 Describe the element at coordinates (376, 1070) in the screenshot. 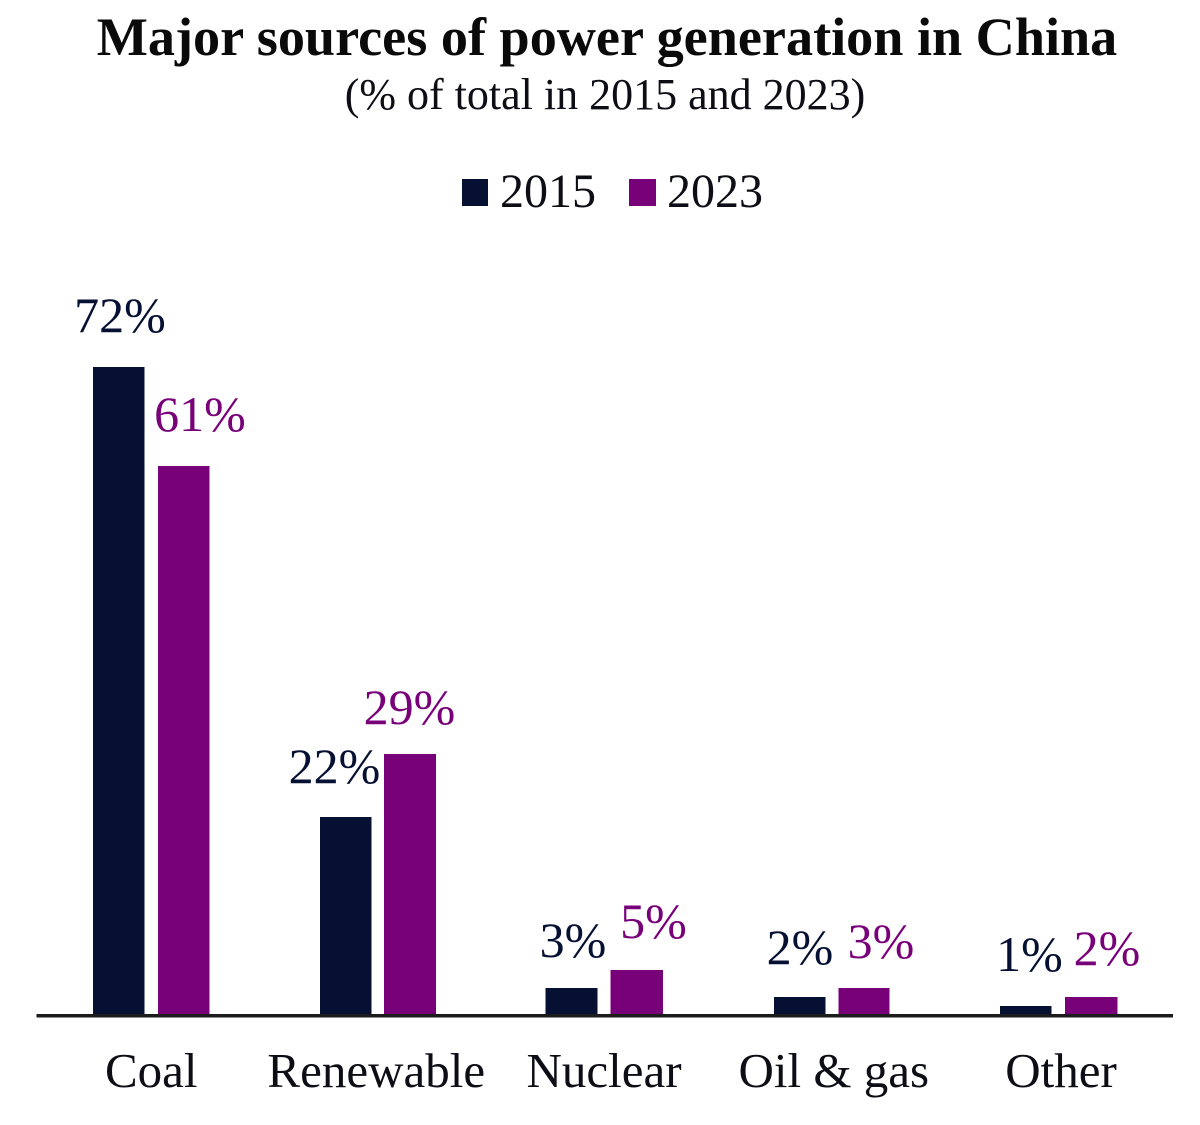

I see `svg-text: Renewable` at that location.